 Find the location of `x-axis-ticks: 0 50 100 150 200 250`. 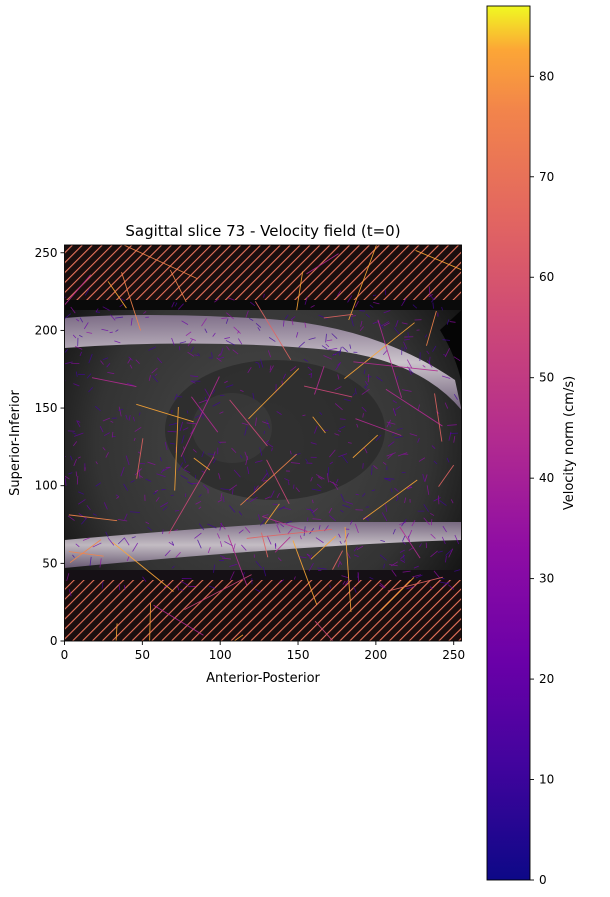

x-axis-ticks: 0 50 100 150 200 250 is located at coordinates (263, 651).